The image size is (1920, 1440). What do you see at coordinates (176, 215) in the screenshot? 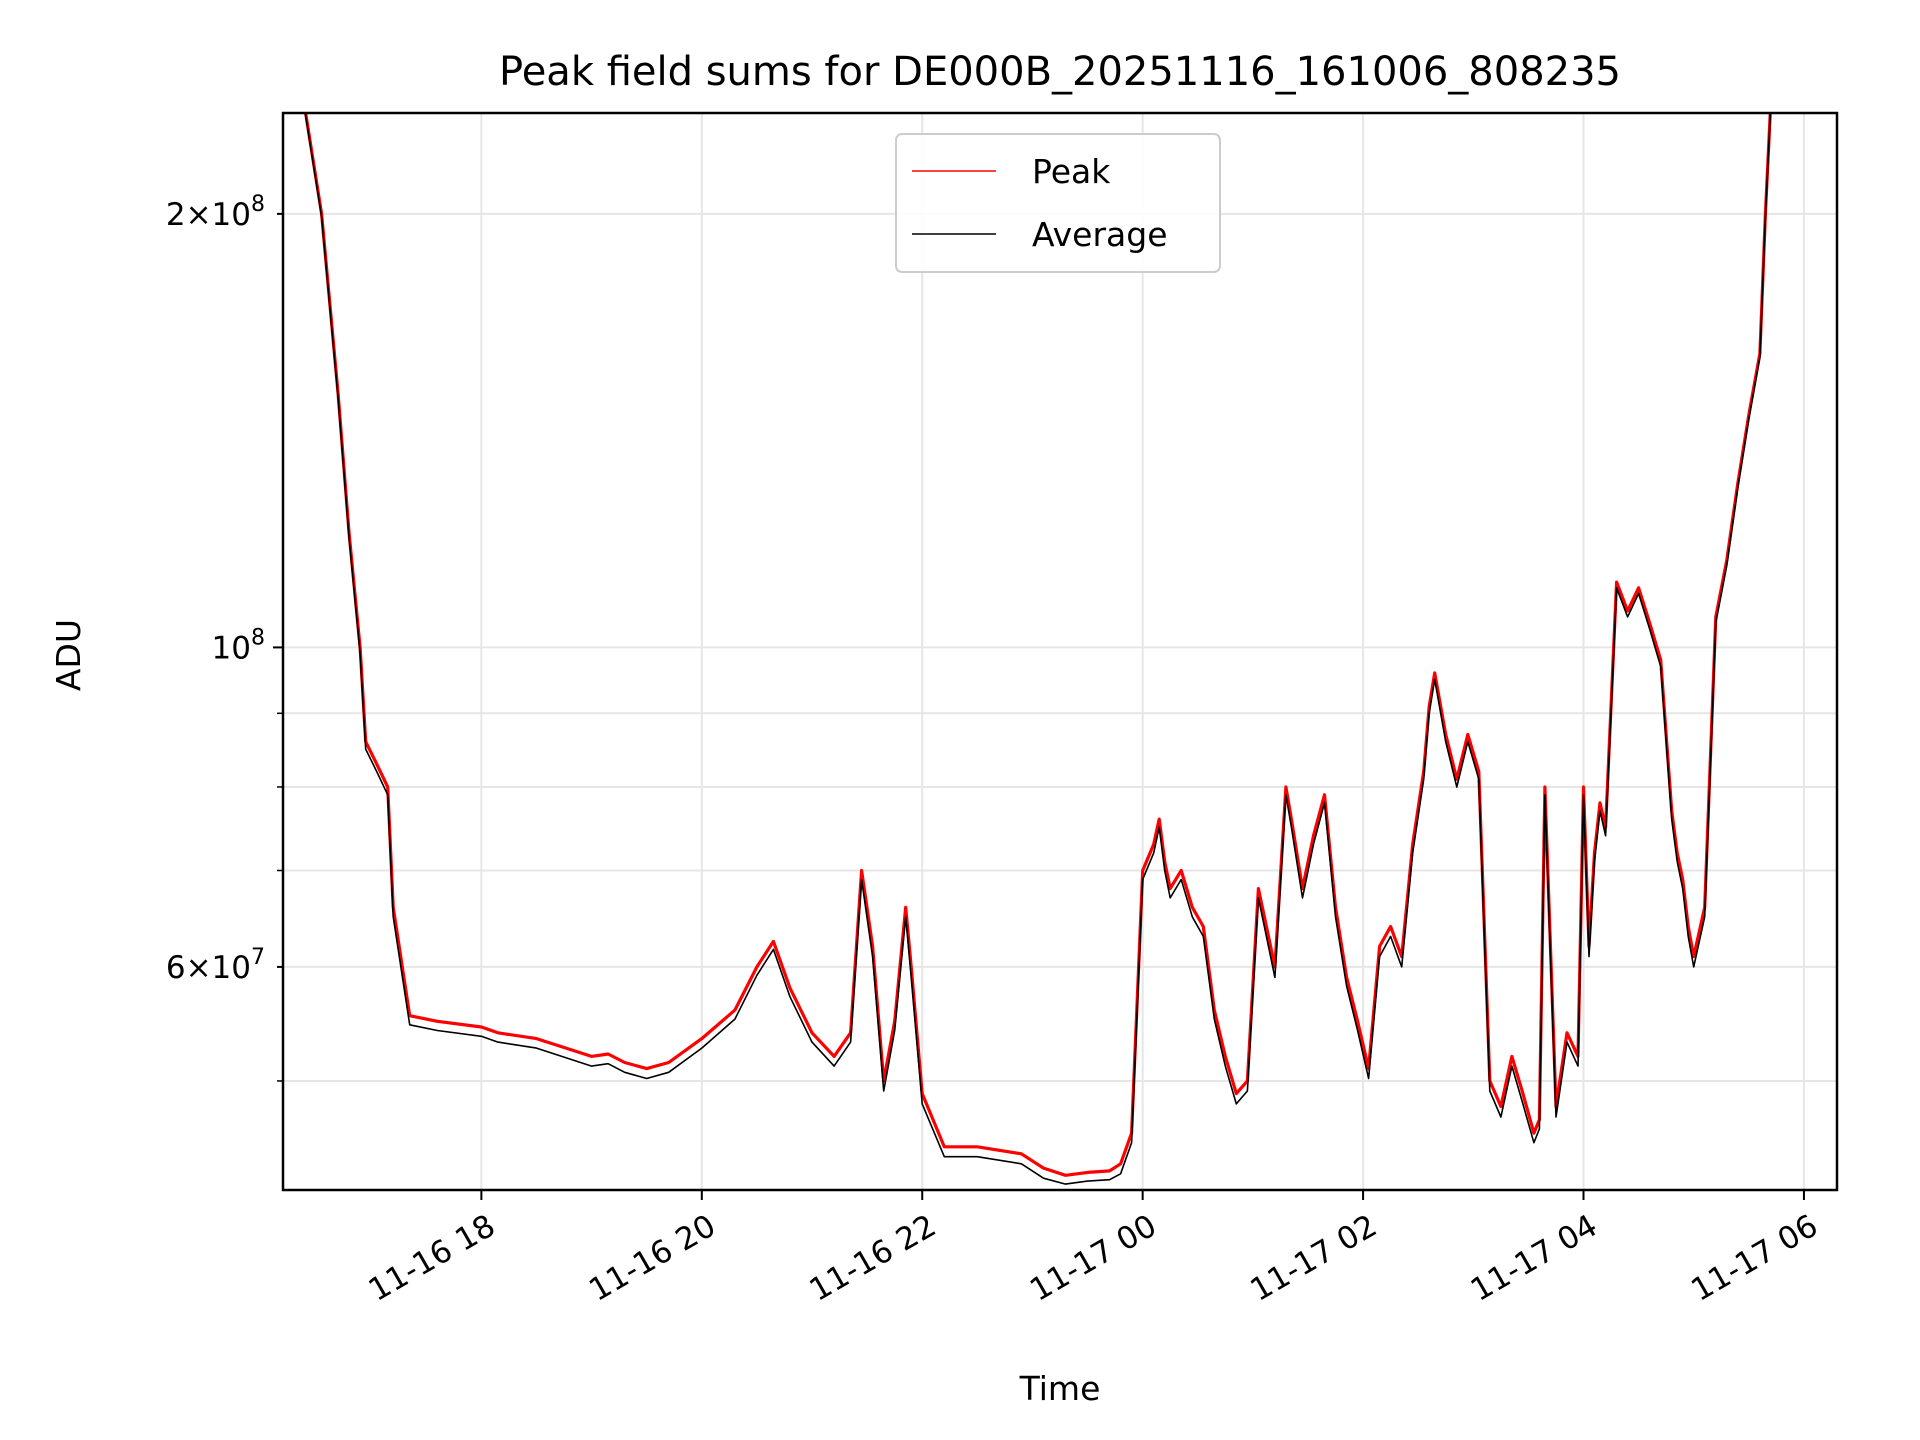
I see `y-tick-mantissa: 2` at bounding box center [176, 215].